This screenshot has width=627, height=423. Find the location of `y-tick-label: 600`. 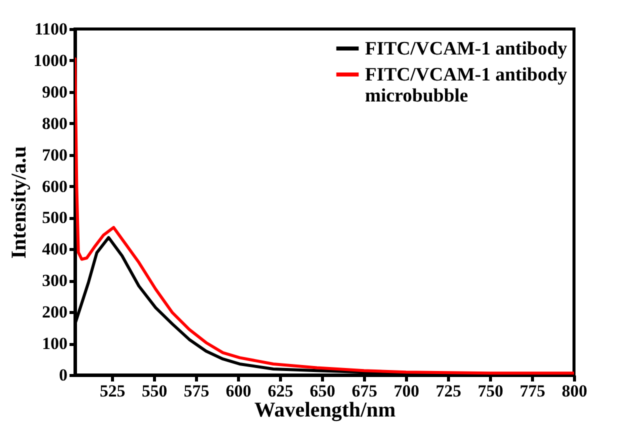

y-tick-label: 600 is located at coordinates (55, 186).